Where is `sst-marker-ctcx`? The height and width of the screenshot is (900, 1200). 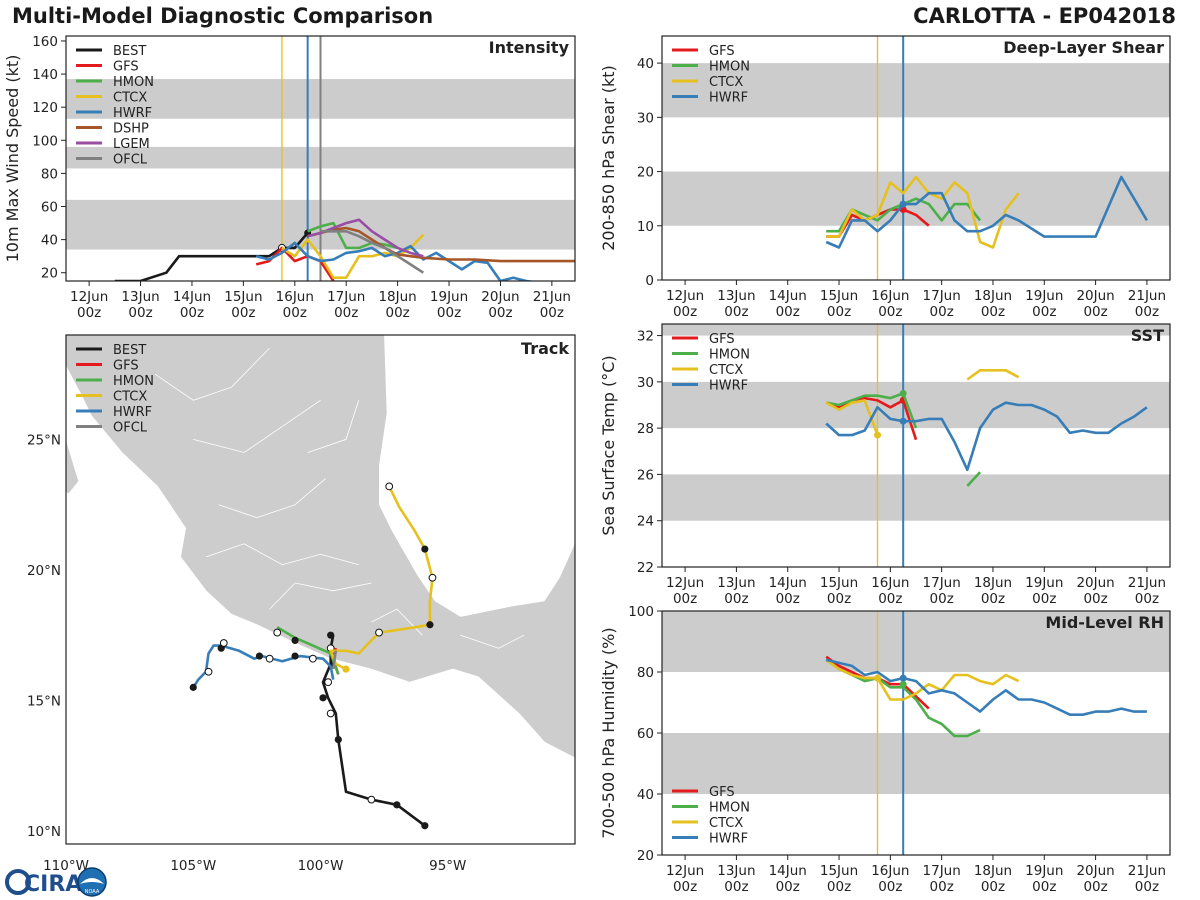 sst-marker-ctcx is located at coordinates (878, 435).